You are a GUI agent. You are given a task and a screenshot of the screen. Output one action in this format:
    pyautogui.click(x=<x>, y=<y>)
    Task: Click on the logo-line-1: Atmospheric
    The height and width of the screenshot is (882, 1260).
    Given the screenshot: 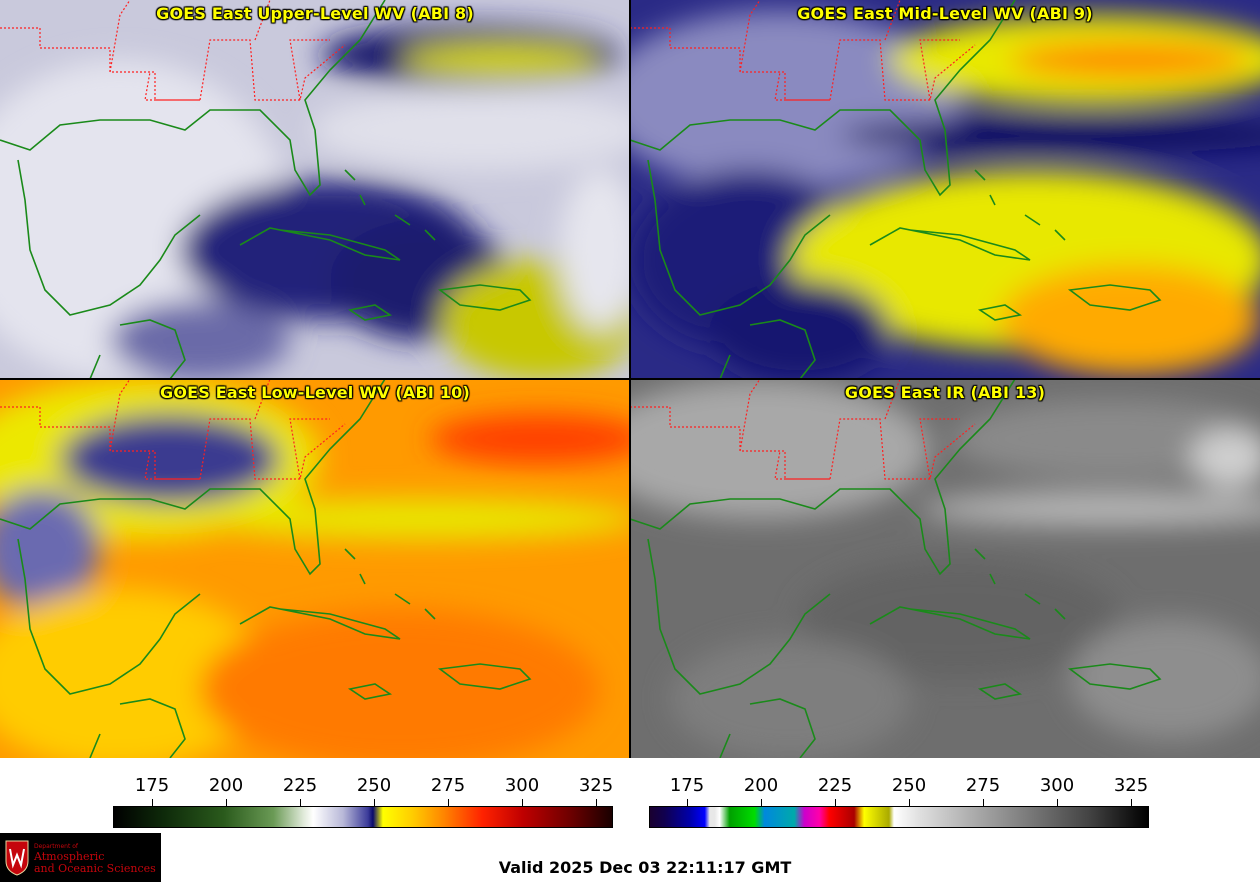 What is the action you would take?
    pyautogui.click(x=69, y=856)
    